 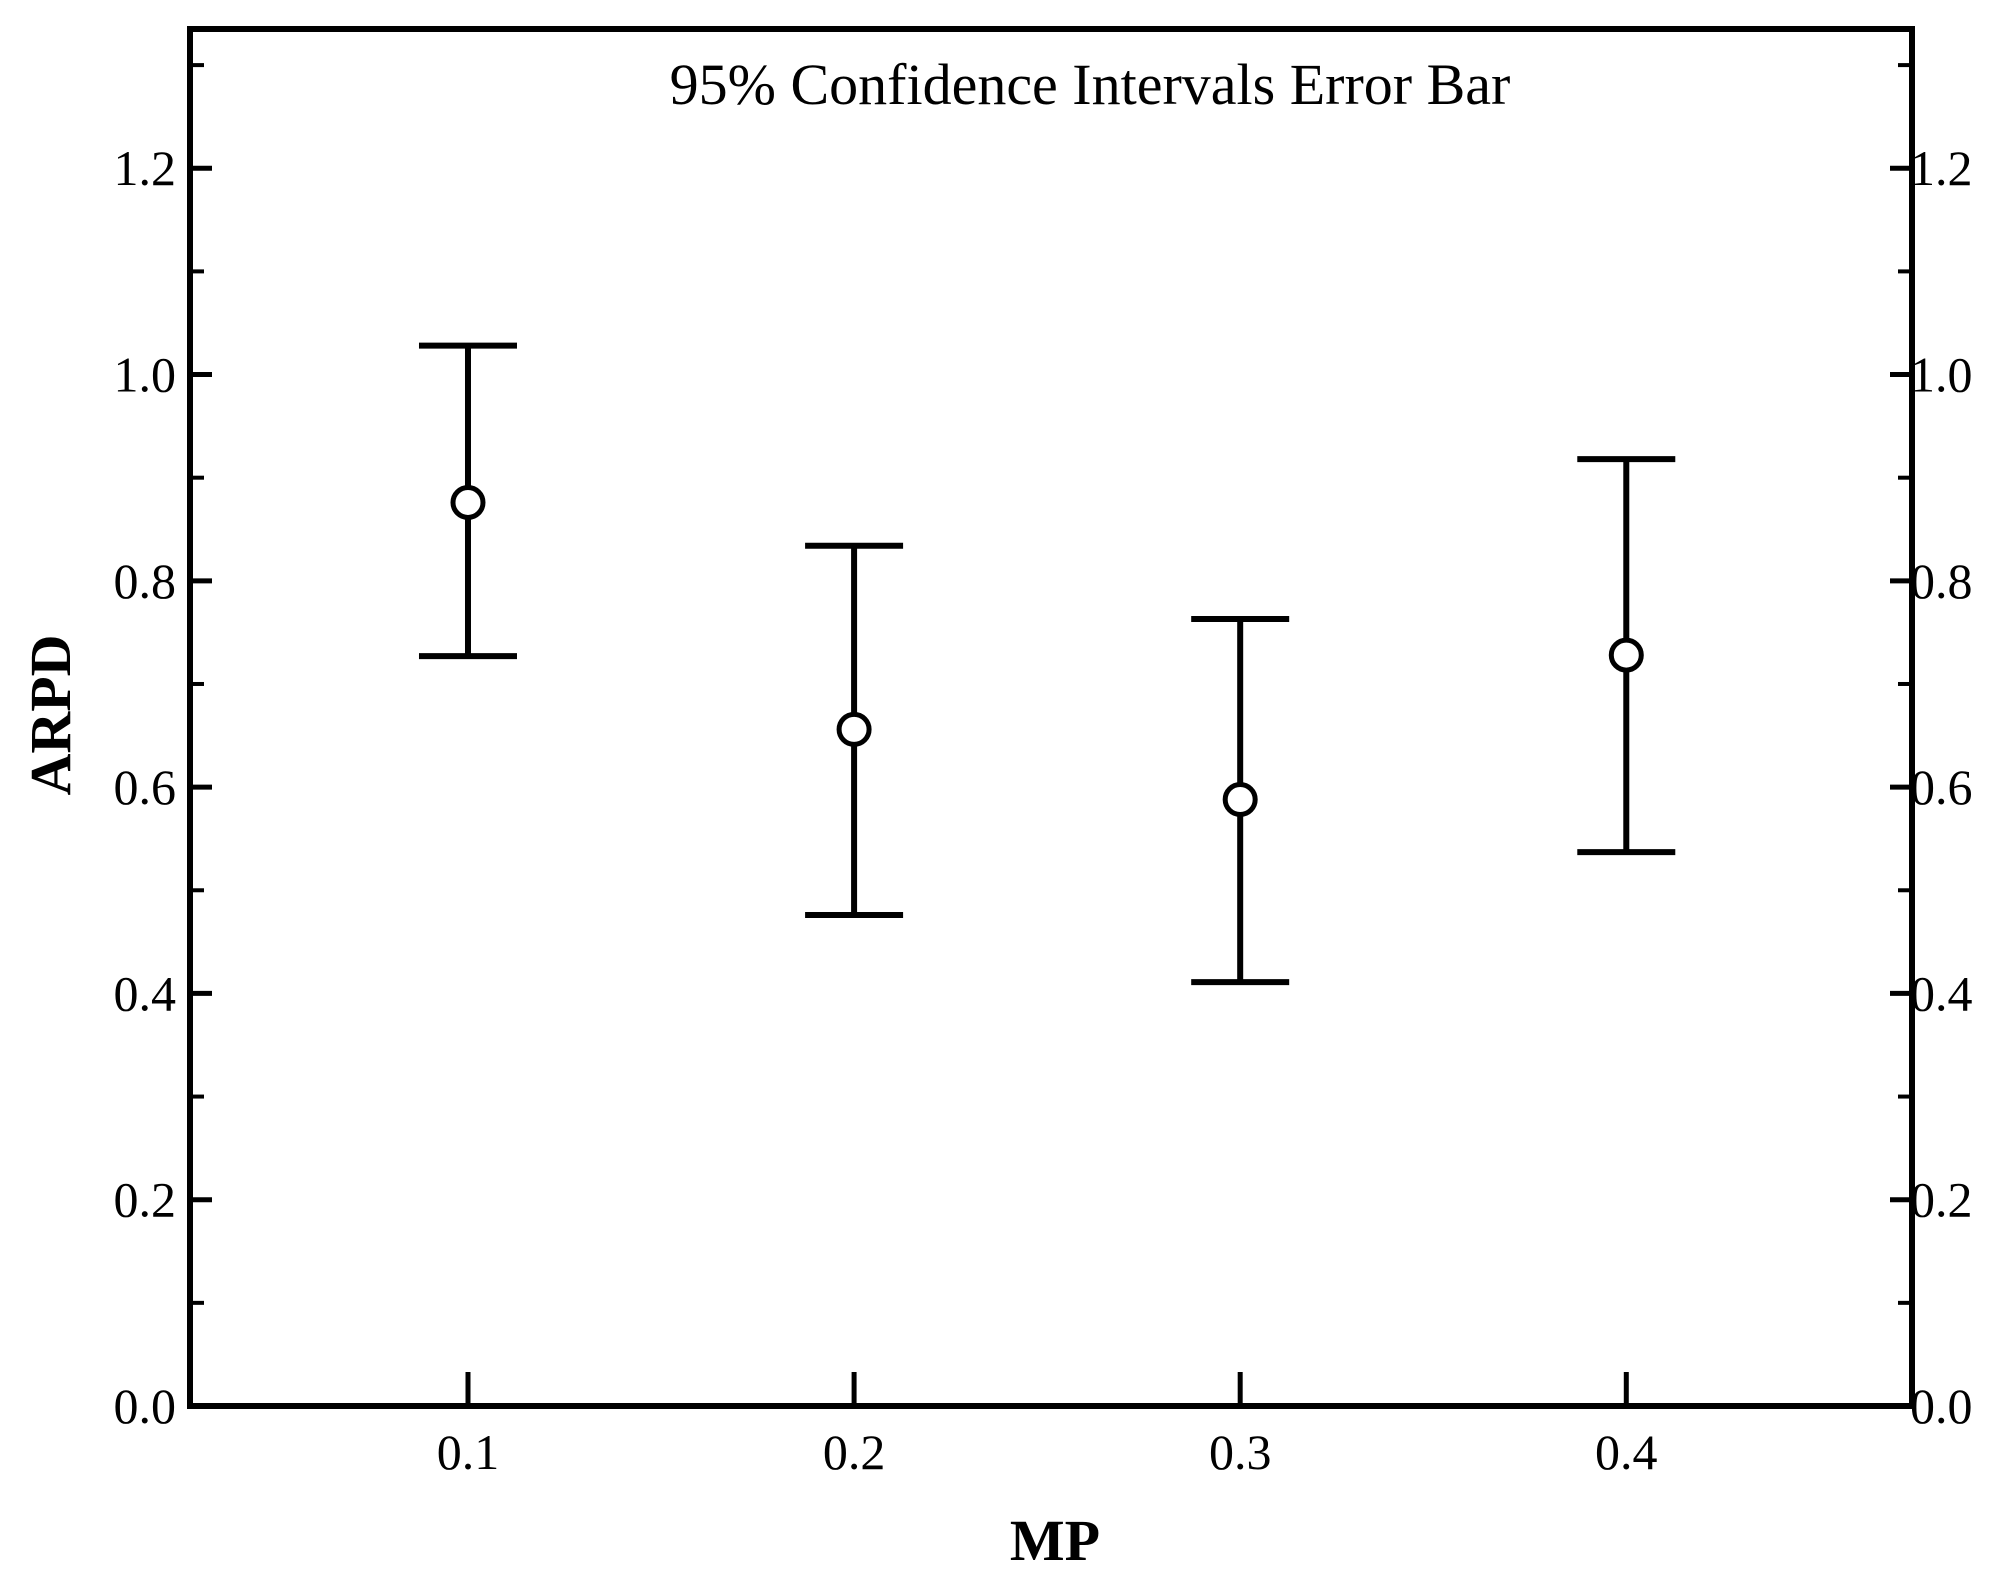 I want to click on y-tick-label-left: 0.8, so click(x=145, y=581).